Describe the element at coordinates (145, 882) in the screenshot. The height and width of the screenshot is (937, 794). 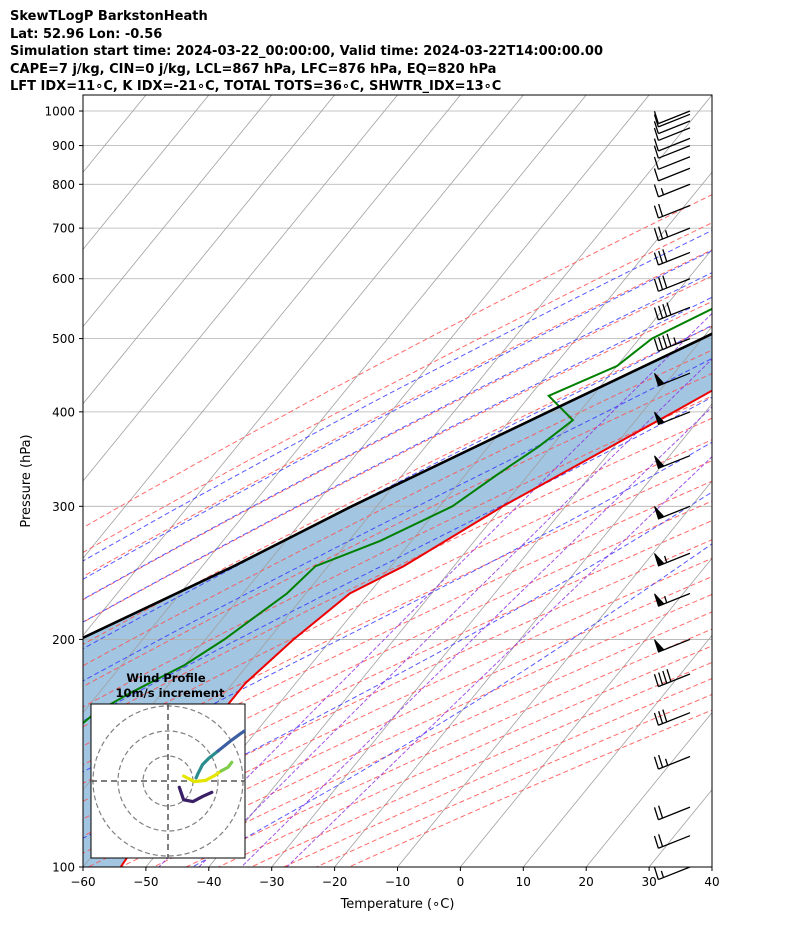
I see `x-tick-label: −50` at that location.